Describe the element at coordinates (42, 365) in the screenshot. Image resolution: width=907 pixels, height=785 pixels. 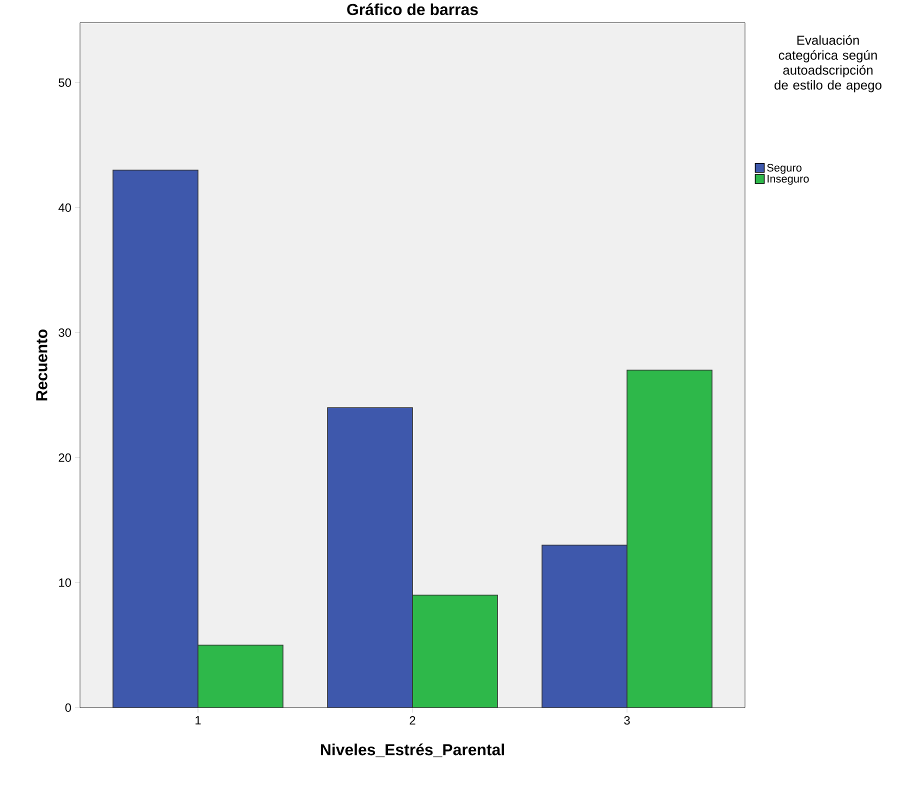
I see `y-axis-title: Recuento` at that location.